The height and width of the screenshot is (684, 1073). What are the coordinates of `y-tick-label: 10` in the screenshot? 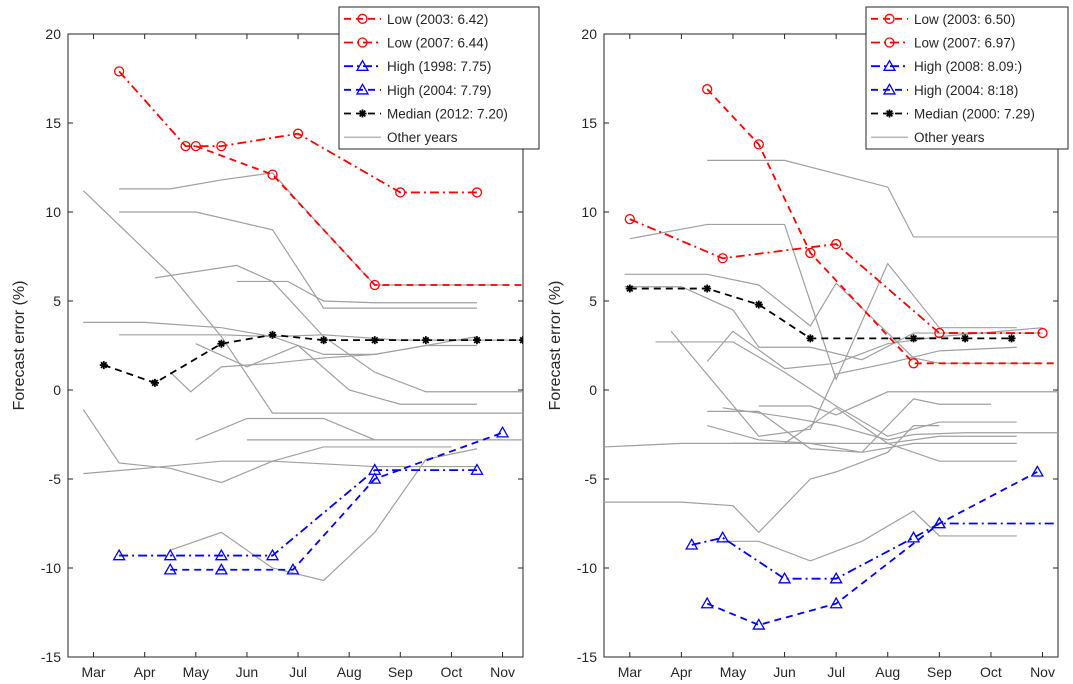 It's located at (53, 212).